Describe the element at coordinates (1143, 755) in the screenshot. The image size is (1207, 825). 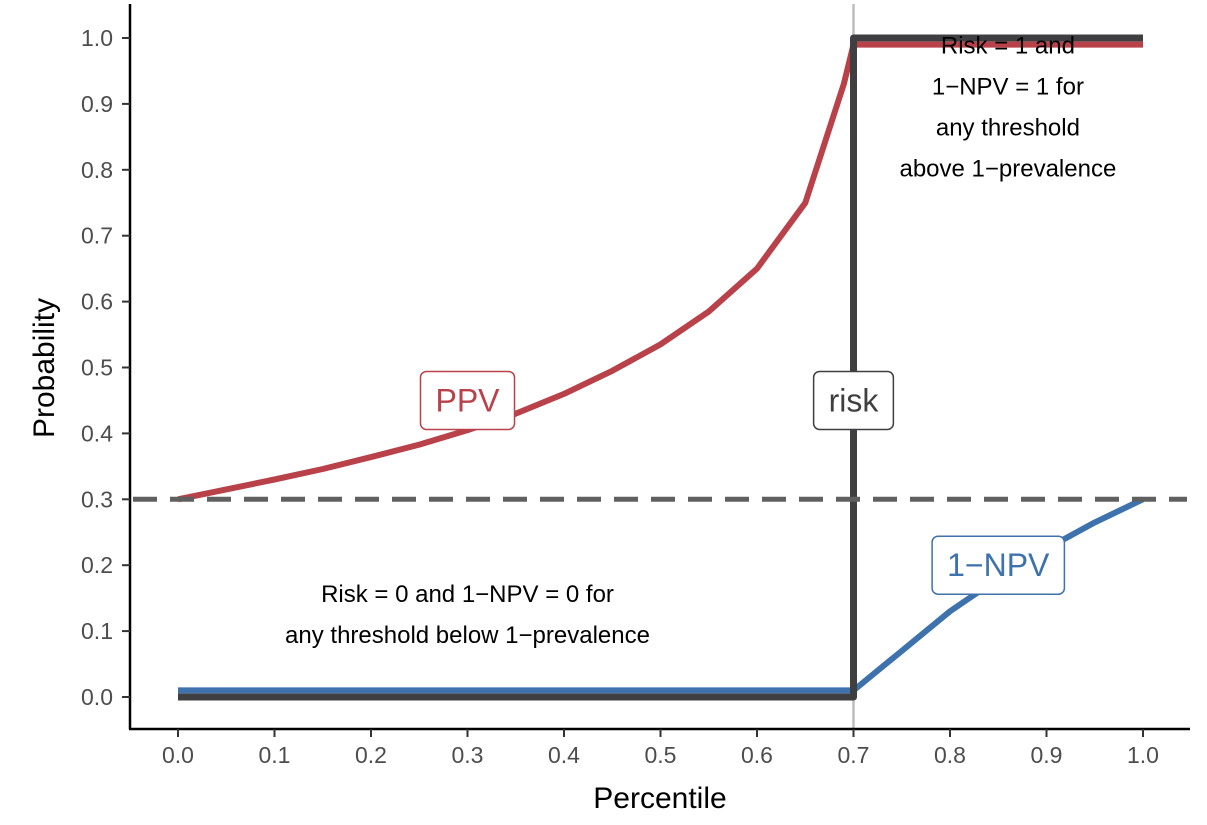
I see `x-tick-label: 1.0` at that location.